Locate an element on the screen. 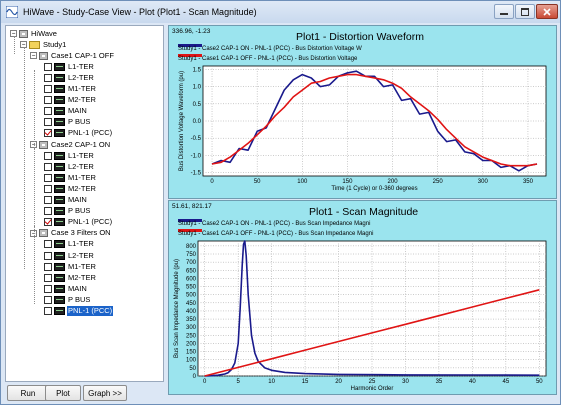  x-tick-label: 200 is located at coordinates (393, 182).